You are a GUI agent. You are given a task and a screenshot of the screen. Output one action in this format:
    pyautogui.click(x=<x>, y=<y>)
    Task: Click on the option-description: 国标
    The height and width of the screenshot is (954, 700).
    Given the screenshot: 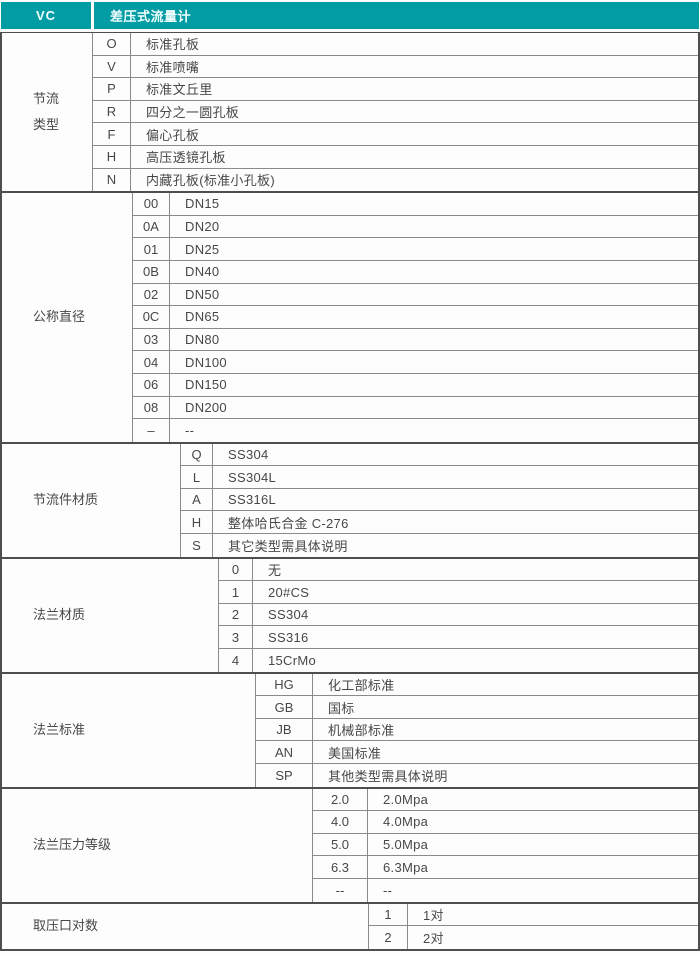 What is the action you would take?
    pyautogui.click(x=341, y=708)
    